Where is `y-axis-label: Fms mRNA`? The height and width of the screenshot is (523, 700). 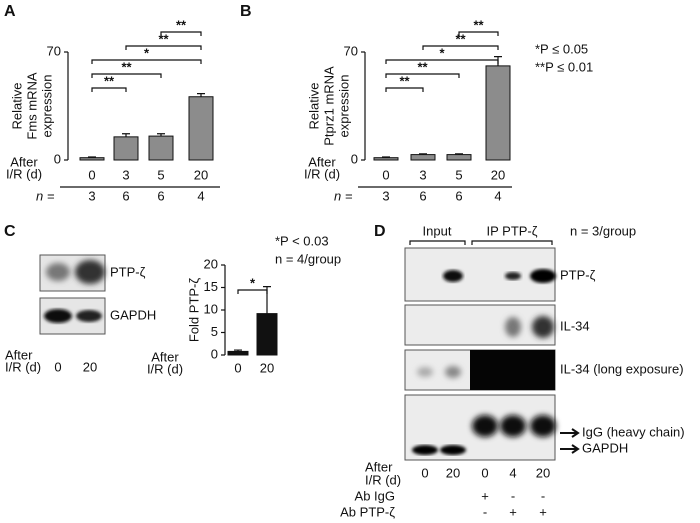
y-axis-label: Fms mRNA is located at coordinates (31, 105).